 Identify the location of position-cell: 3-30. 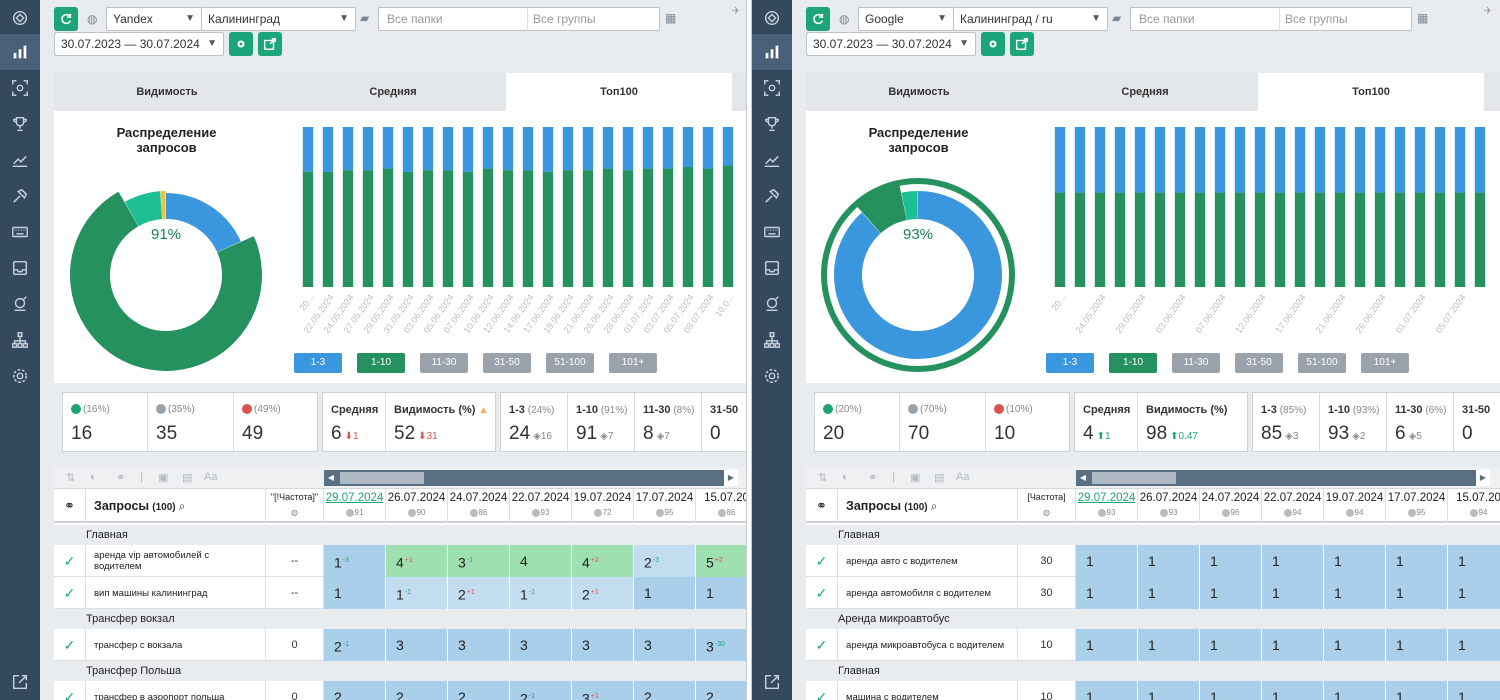
(723, 645).